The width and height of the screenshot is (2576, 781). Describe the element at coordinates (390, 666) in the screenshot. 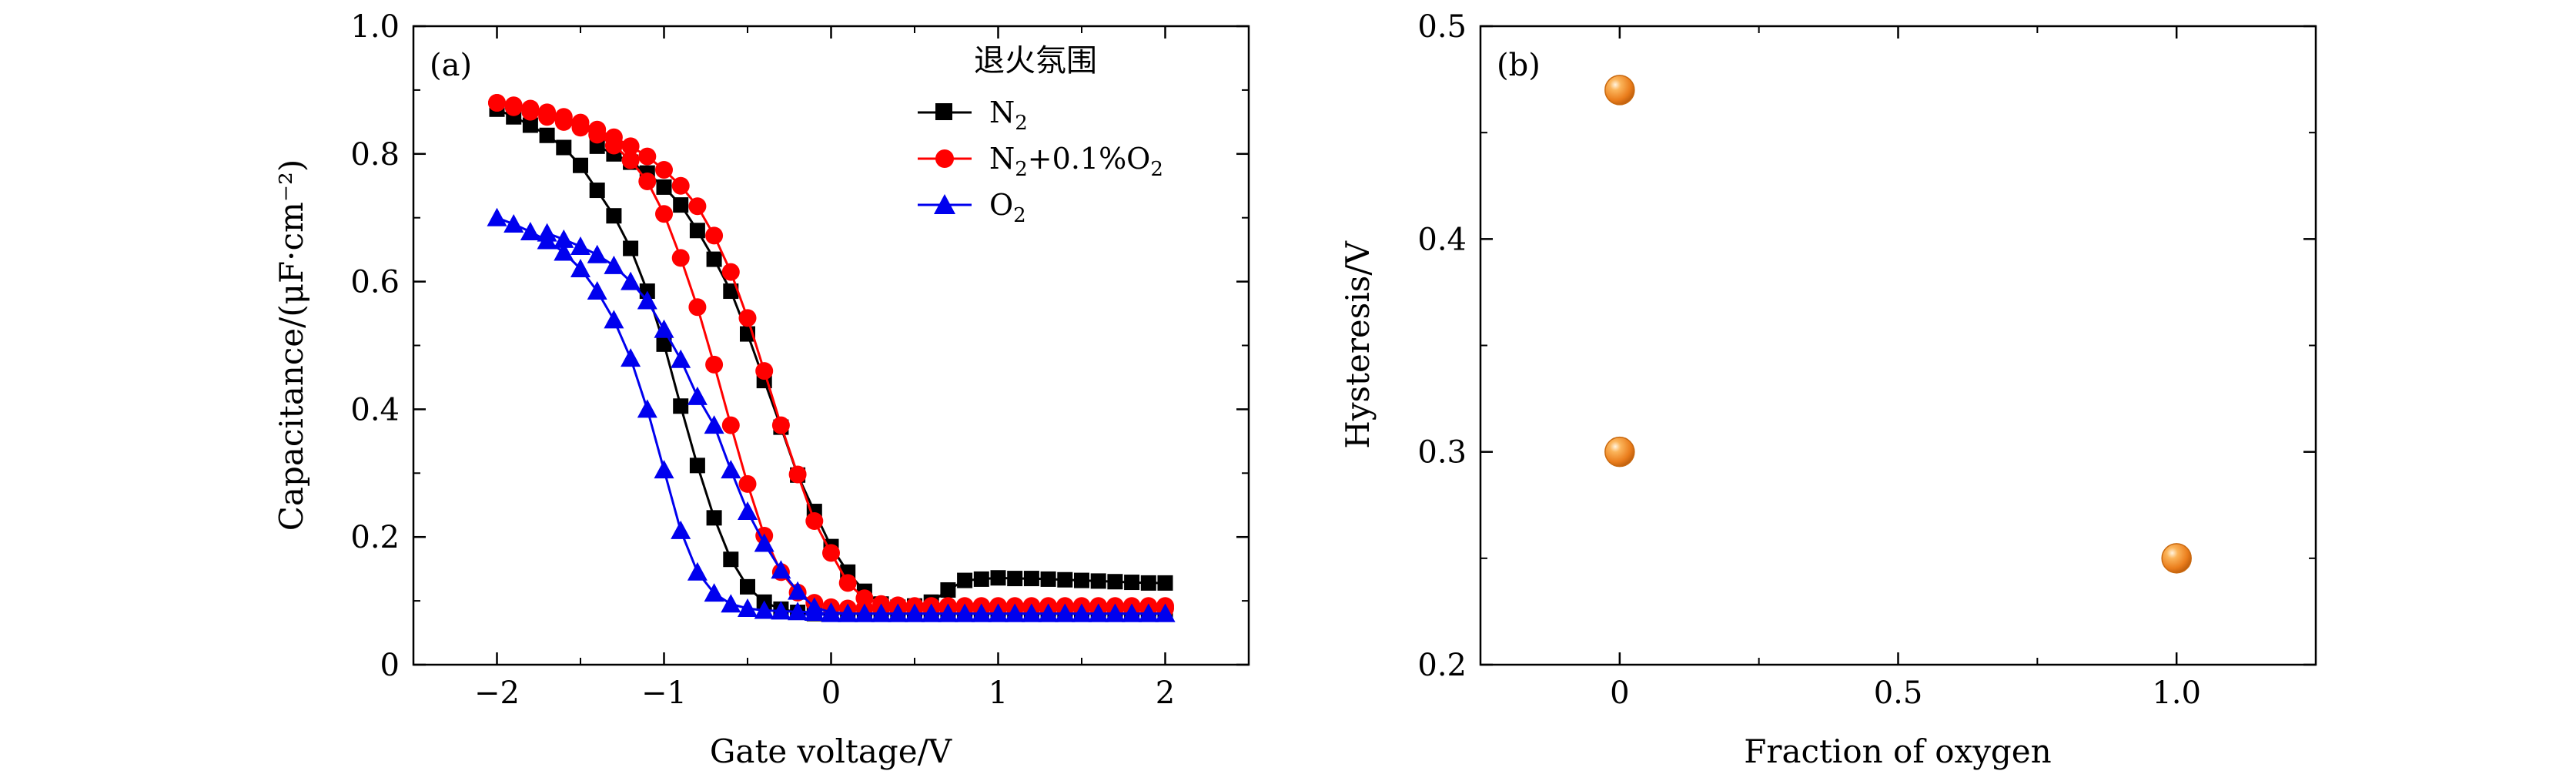

I see `panel-a-y-tick-label: 0` at that location.